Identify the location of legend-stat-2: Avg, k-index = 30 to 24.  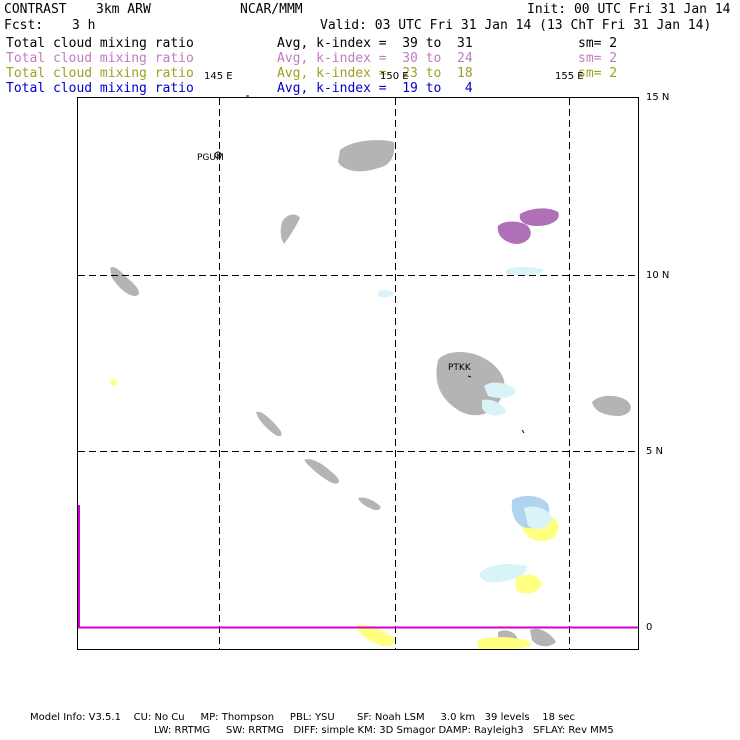
(375, 58).